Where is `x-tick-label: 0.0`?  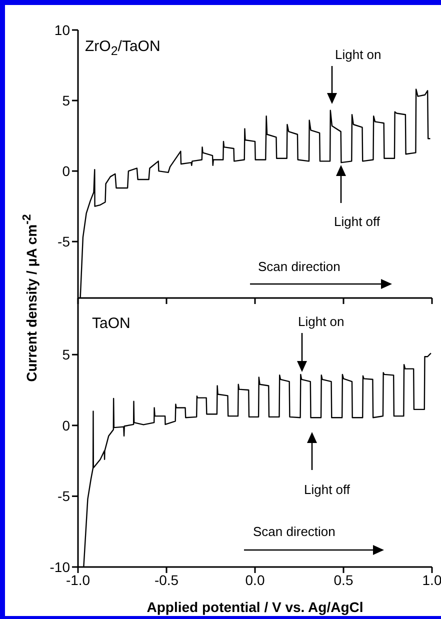 x-tick-label: 0.0 is located at coordinates (255, 580).